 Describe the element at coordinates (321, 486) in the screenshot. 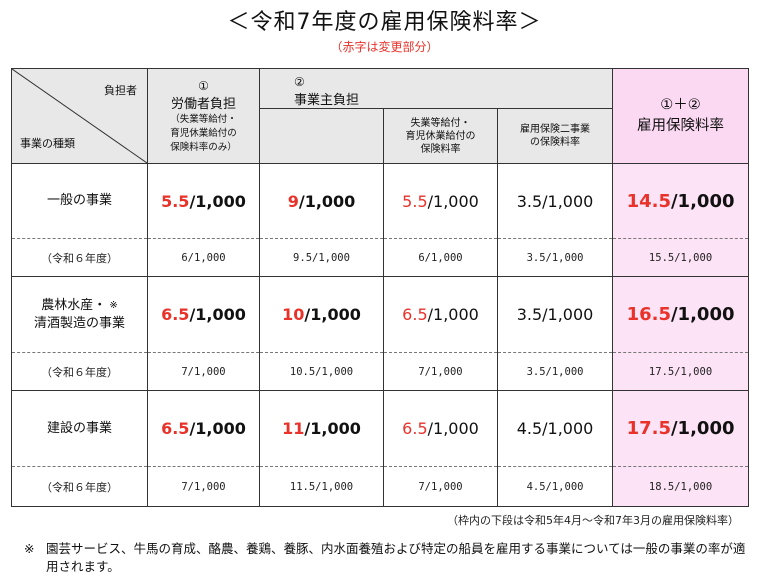

I see `prev-construction-employer: 11.5/1,000` at that location.